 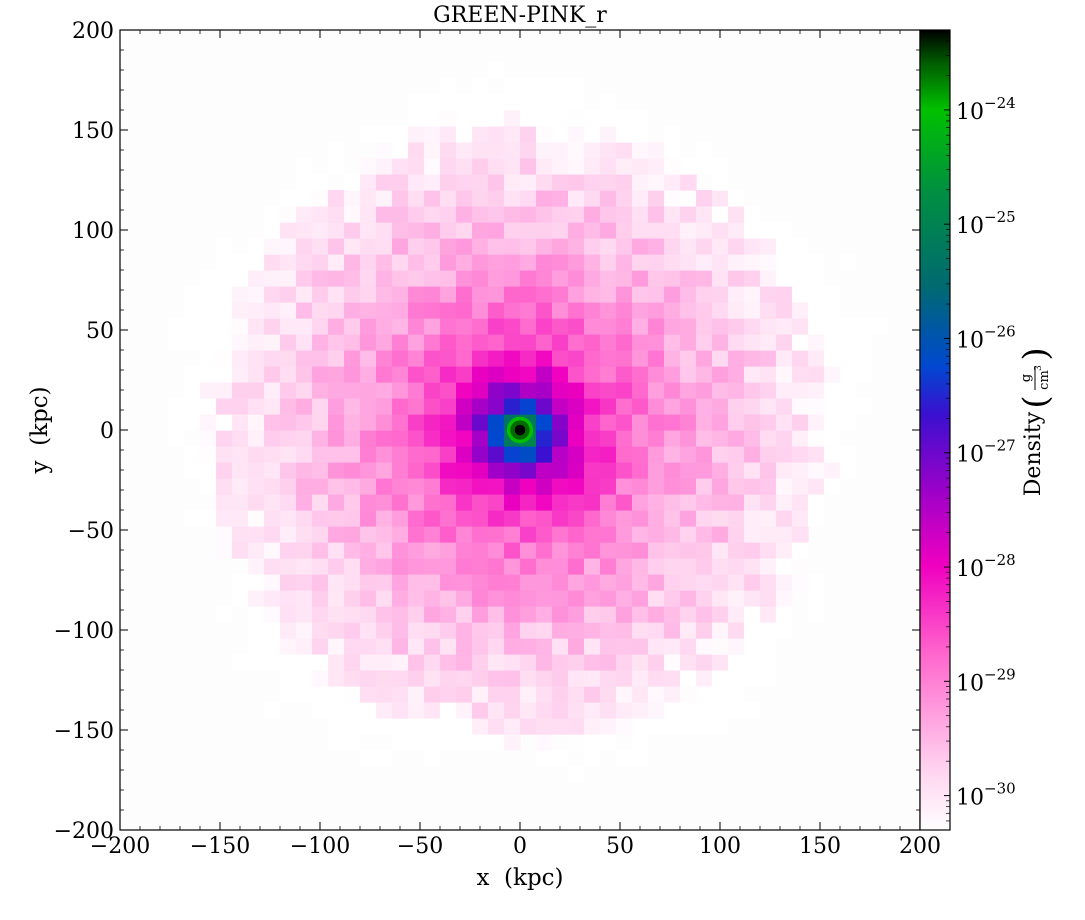 I want to click on y-tick-label: −100, so click(x=84, y=631).